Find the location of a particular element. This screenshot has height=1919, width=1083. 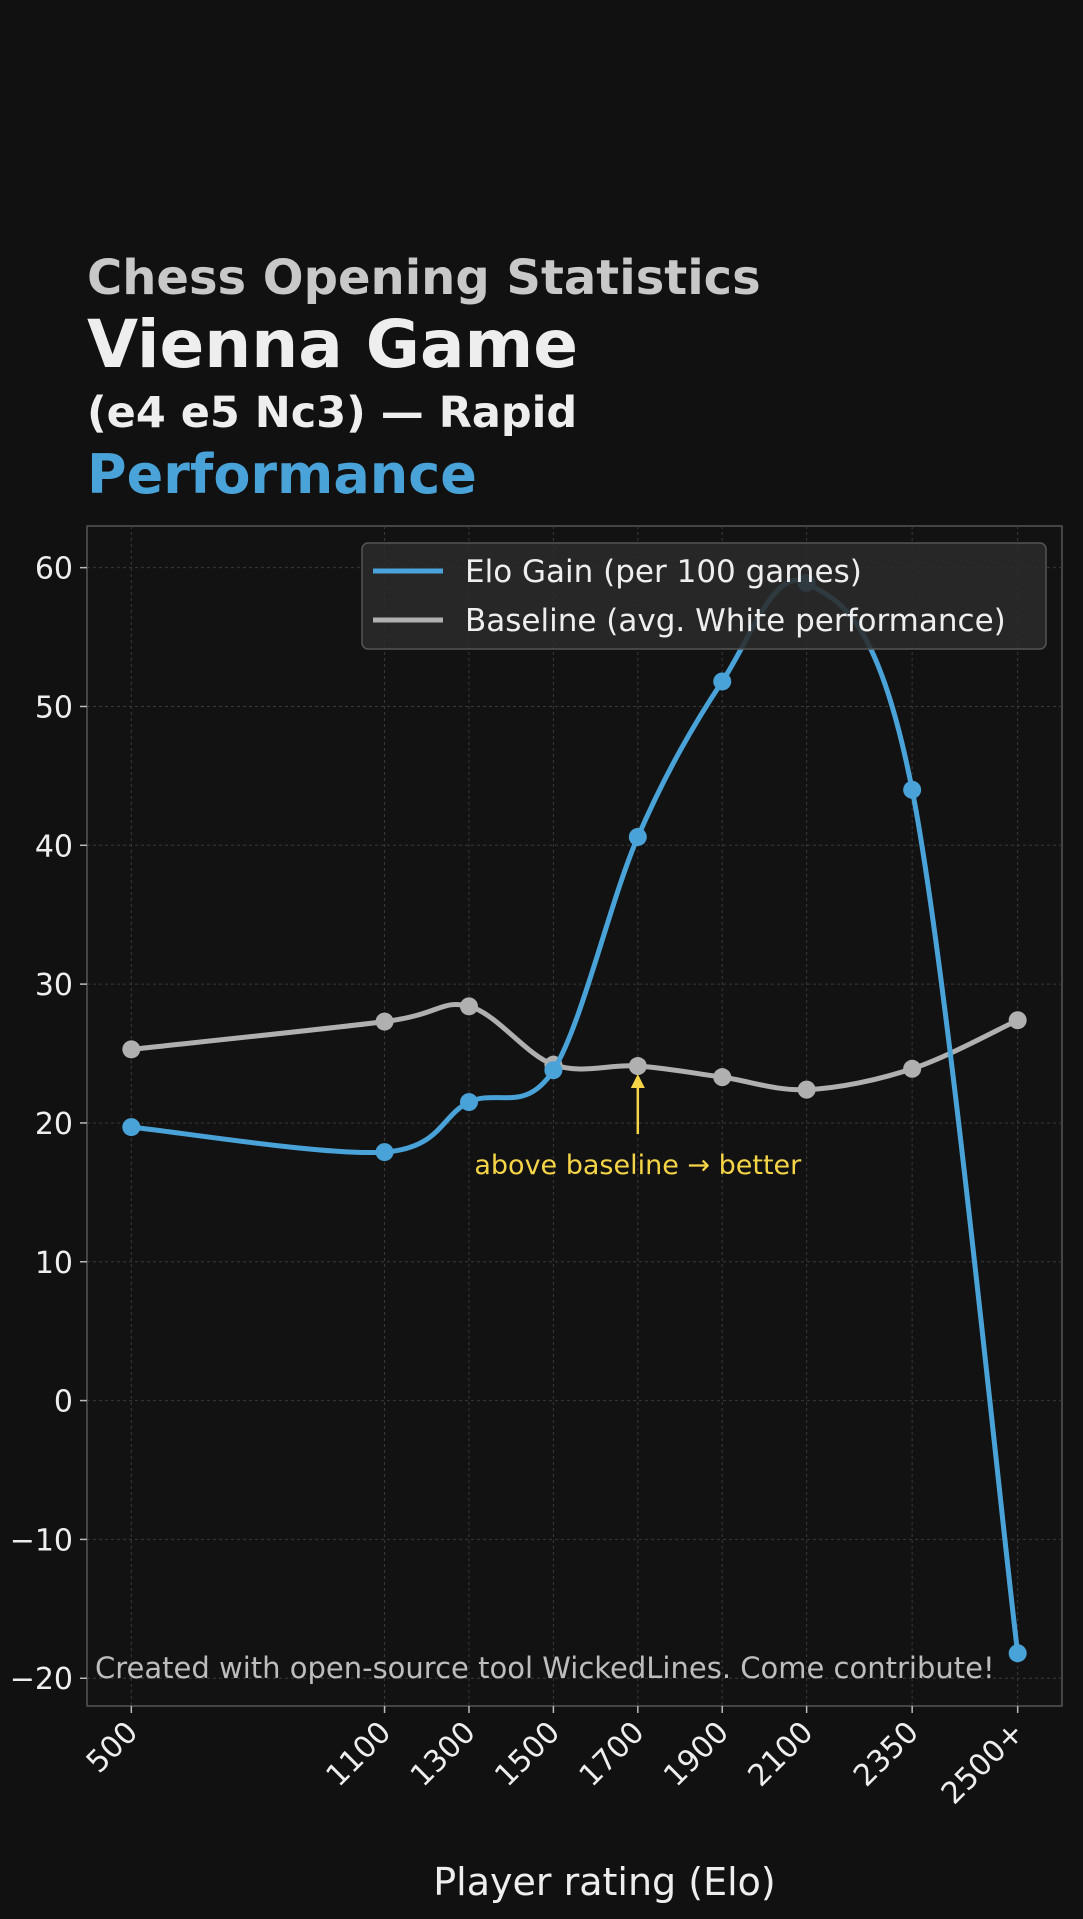

chart-kicker: Chess Opening Statistics is located at coordinates (424, 278).